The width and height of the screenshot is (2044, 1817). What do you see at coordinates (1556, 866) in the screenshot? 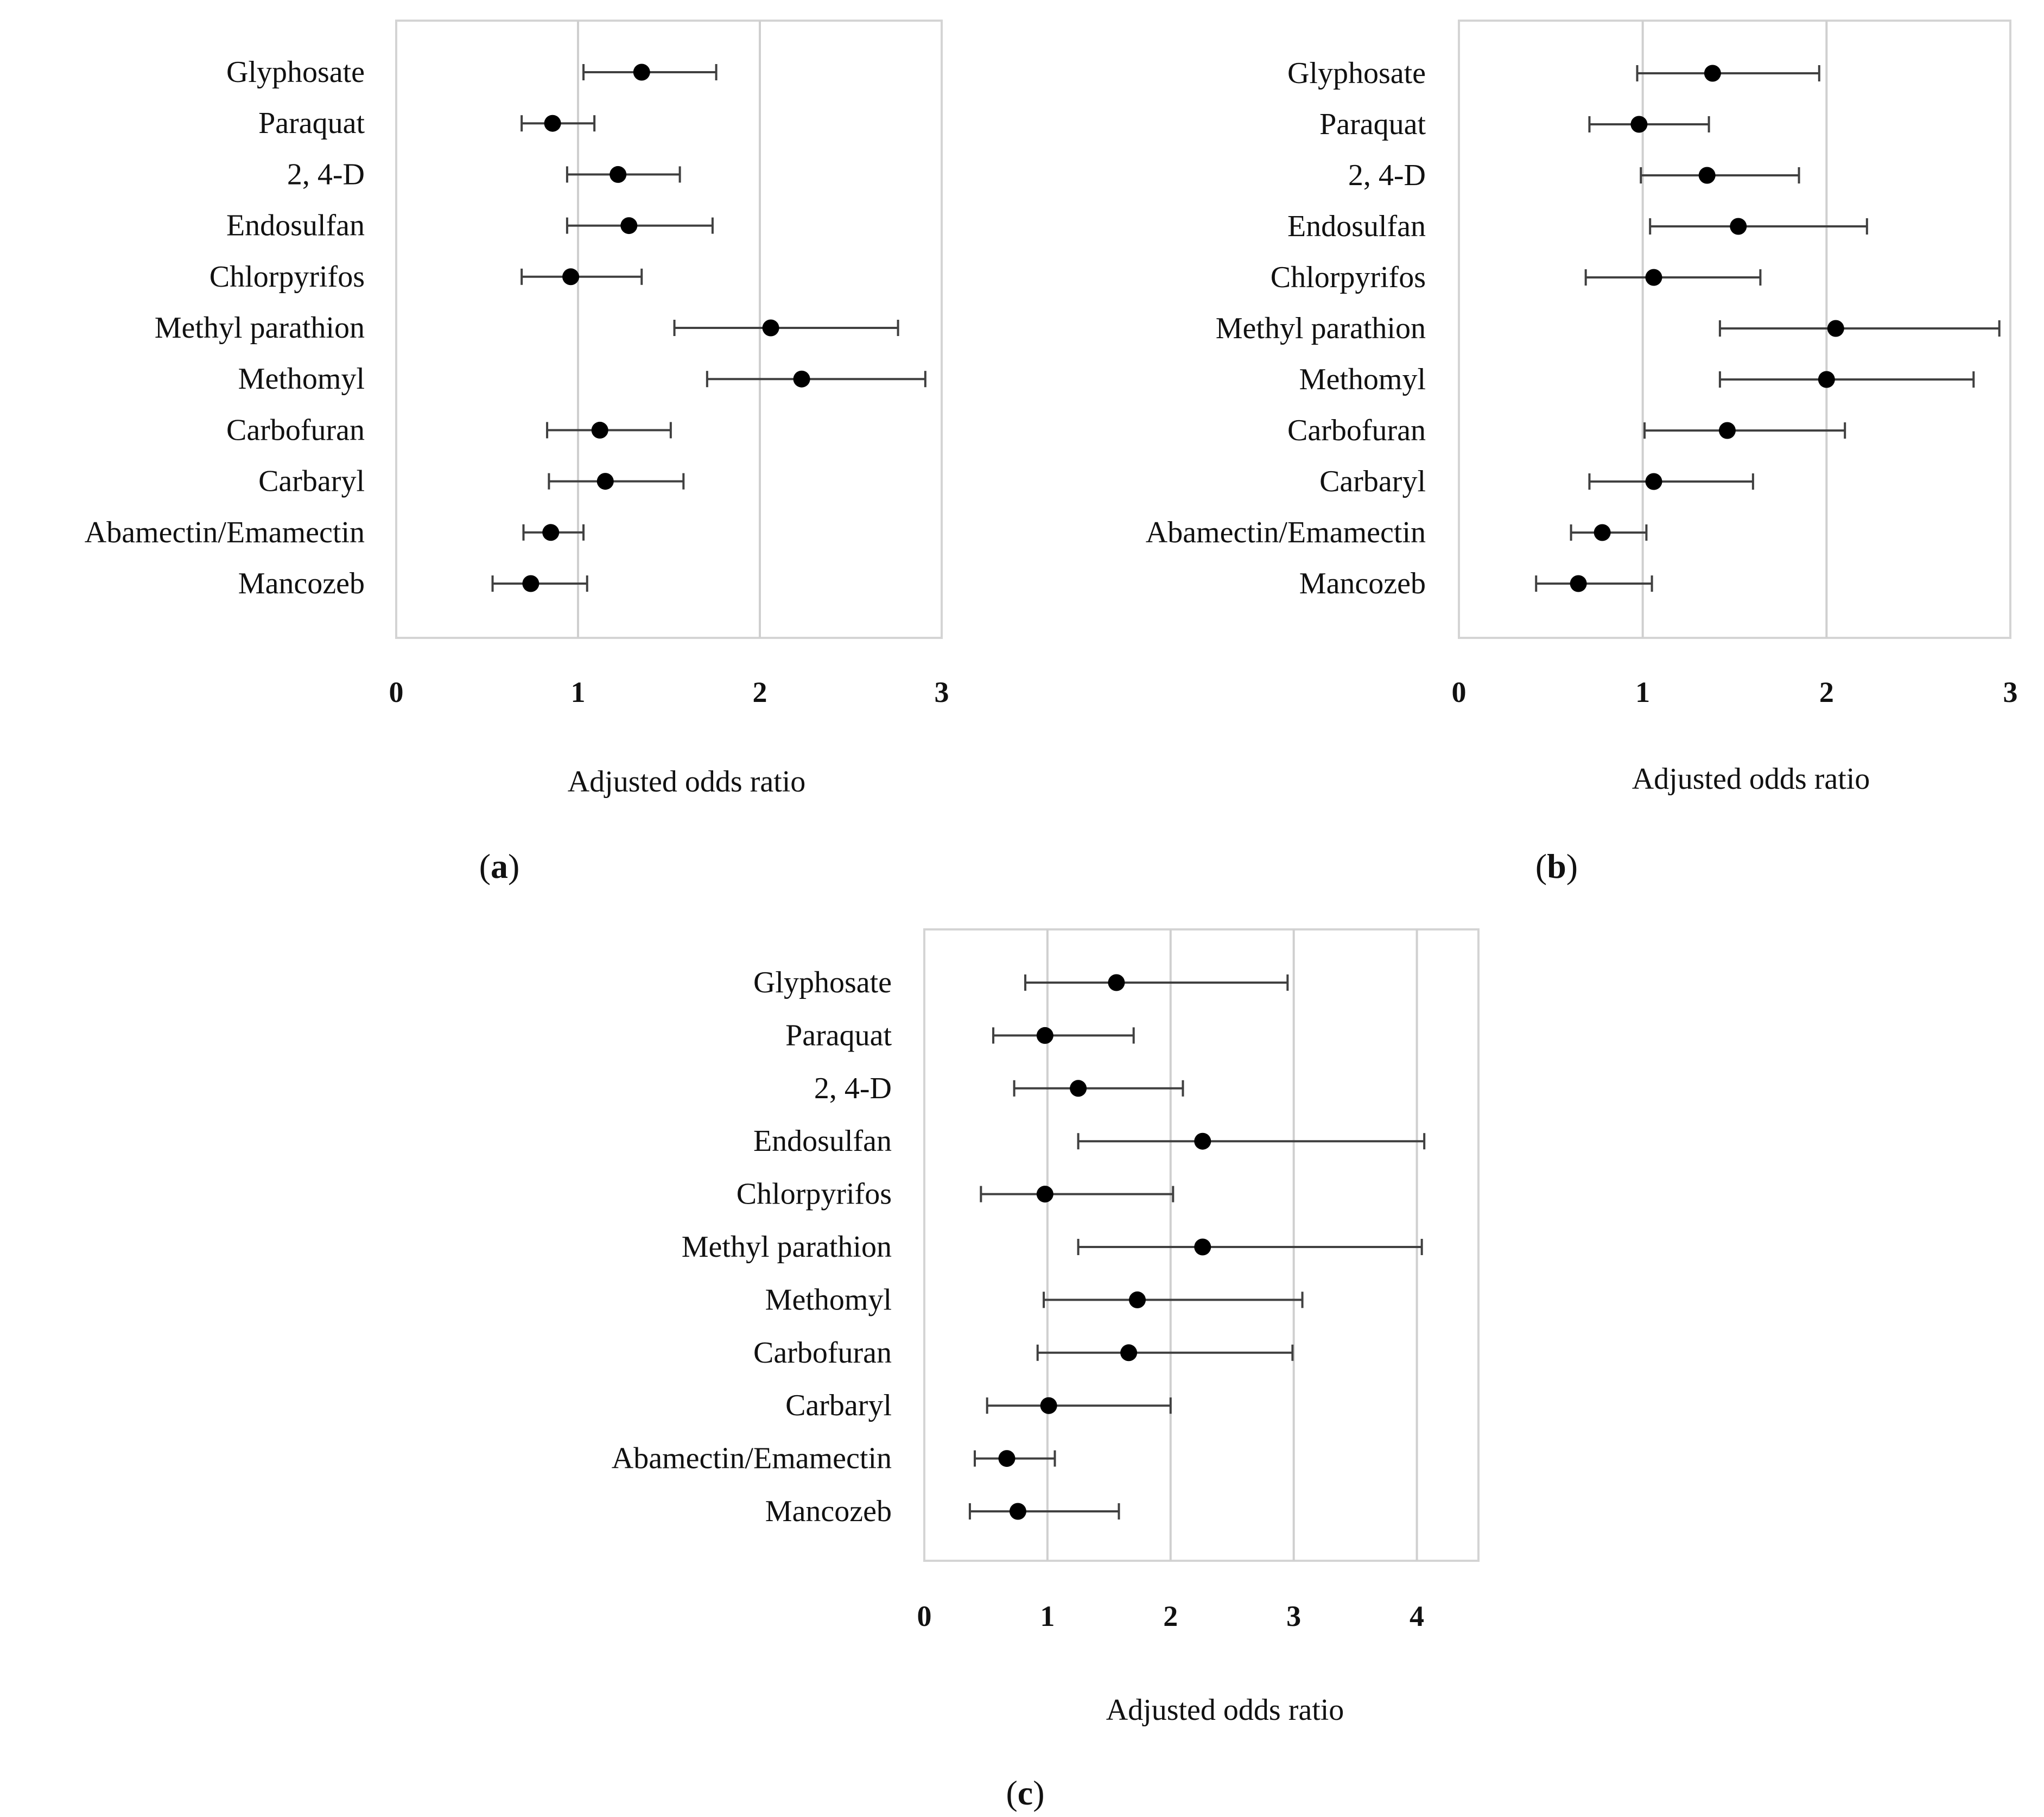
I see `panel-label: (b)` at bounding box center [1556, 866].